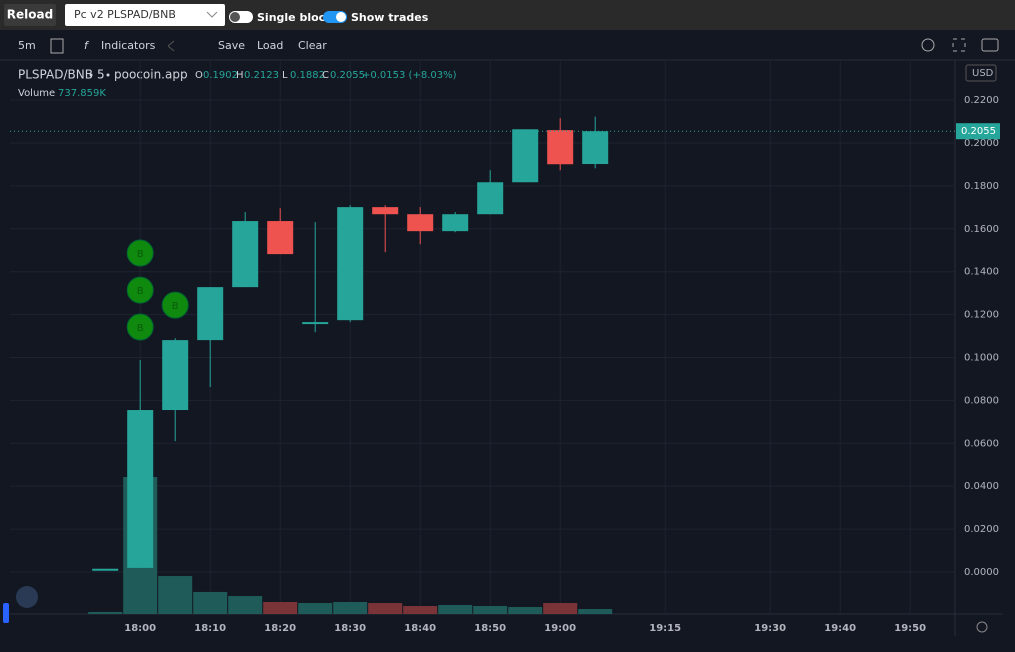 Image resolution: width=1015 pixels, height=652 pixels. What do you see at coordinates (990, 45) in the screenshot?
I see `screenshot-icon` at bounding box center [990, 45].